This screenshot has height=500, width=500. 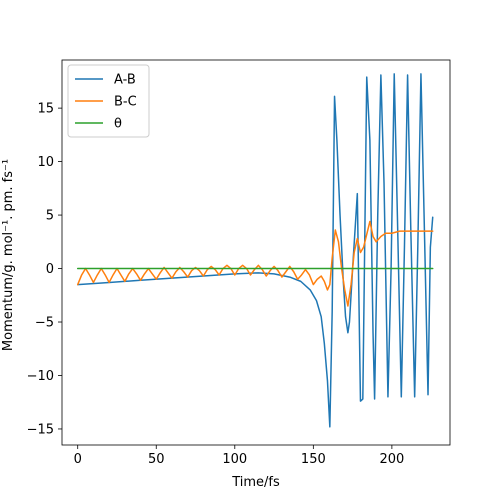 I want to click on legend: A-B B-C θ, so click(x=108, y=101).